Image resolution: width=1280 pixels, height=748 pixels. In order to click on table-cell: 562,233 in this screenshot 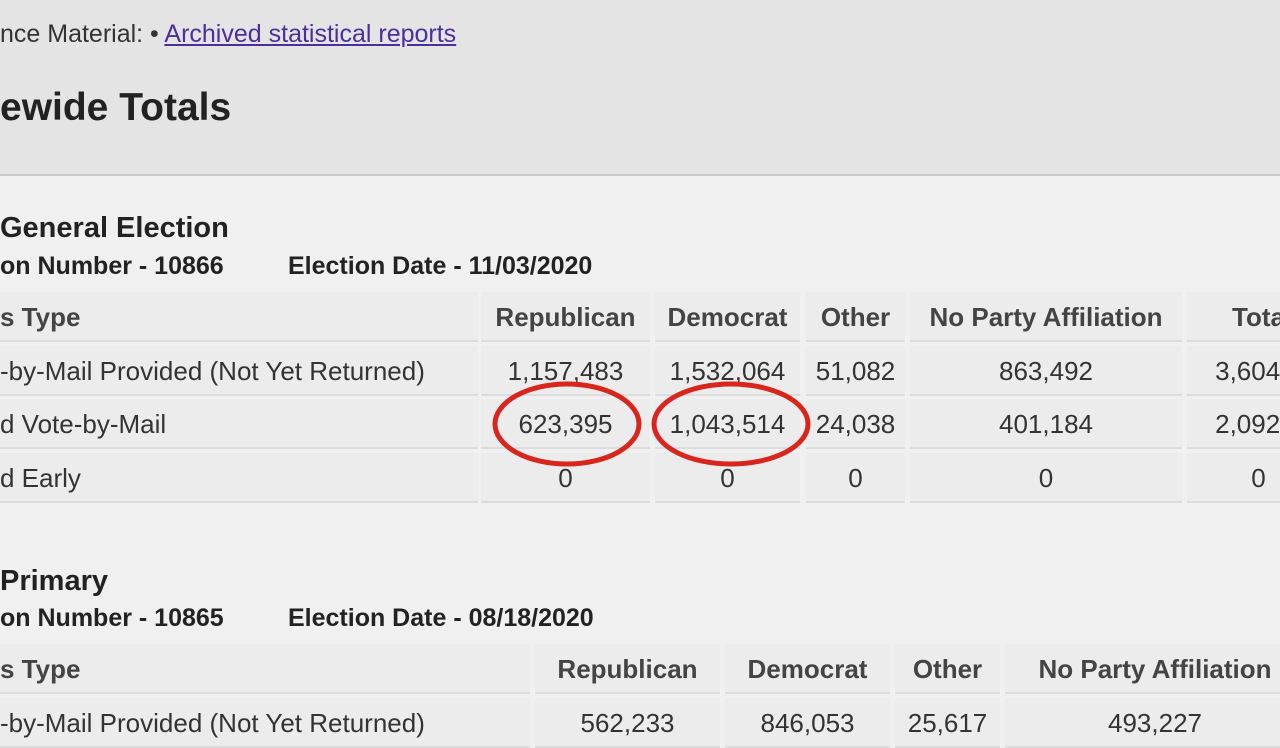, I will do `click(627, 722)`.